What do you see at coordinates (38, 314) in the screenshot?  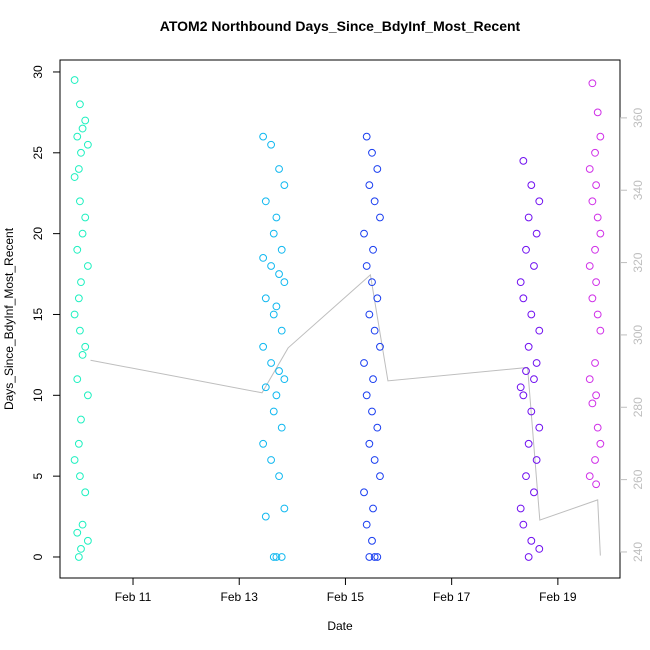 I see `y-tick-label: 15` at bounding box center [38, 314].